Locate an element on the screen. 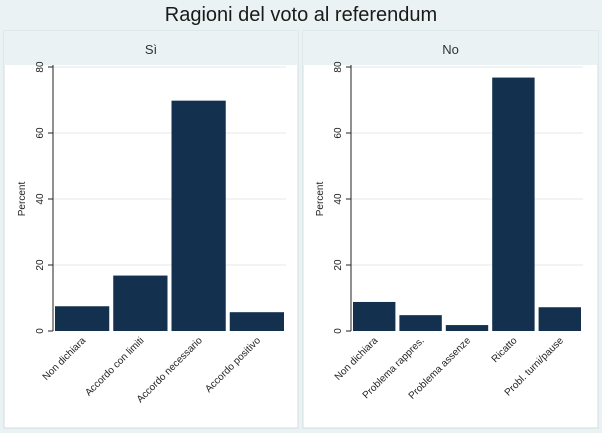 This screenshot has width=602, height=433. panel-title: Sì is located at coordinates (151, 49).